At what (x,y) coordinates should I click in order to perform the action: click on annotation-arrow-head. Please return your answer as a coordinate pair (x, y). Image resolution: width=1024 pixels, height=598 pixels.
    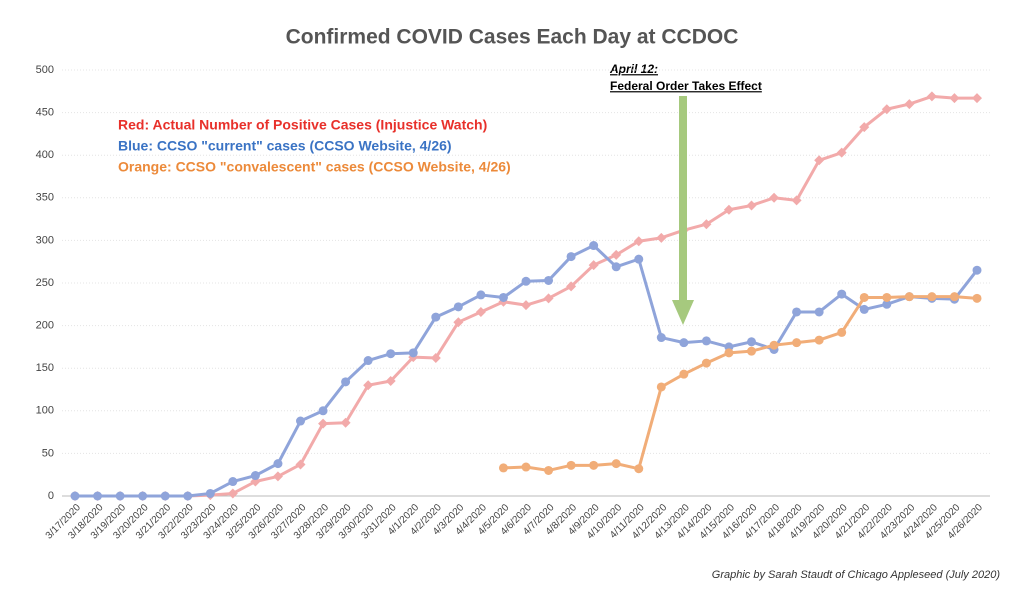
    Looking at the image, I should click on (683, 312).